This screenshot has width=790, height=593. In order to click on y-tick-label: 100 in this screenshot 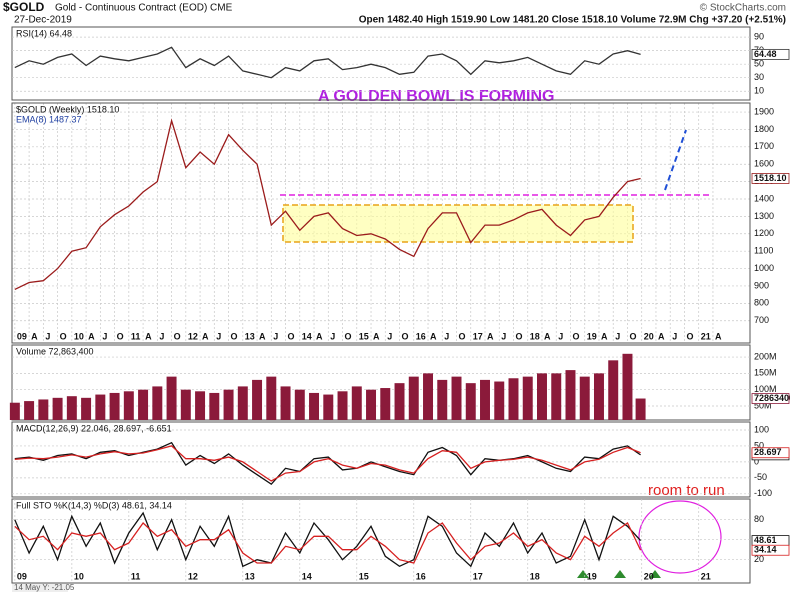, I will do `click(761, 429)`.